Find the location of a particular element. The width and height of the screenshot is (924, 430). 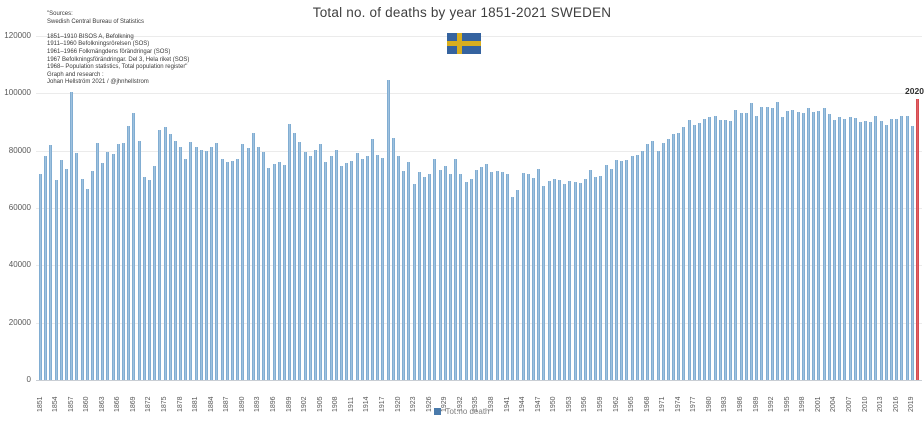

bar-1918 is located at coordinates (388, 230).